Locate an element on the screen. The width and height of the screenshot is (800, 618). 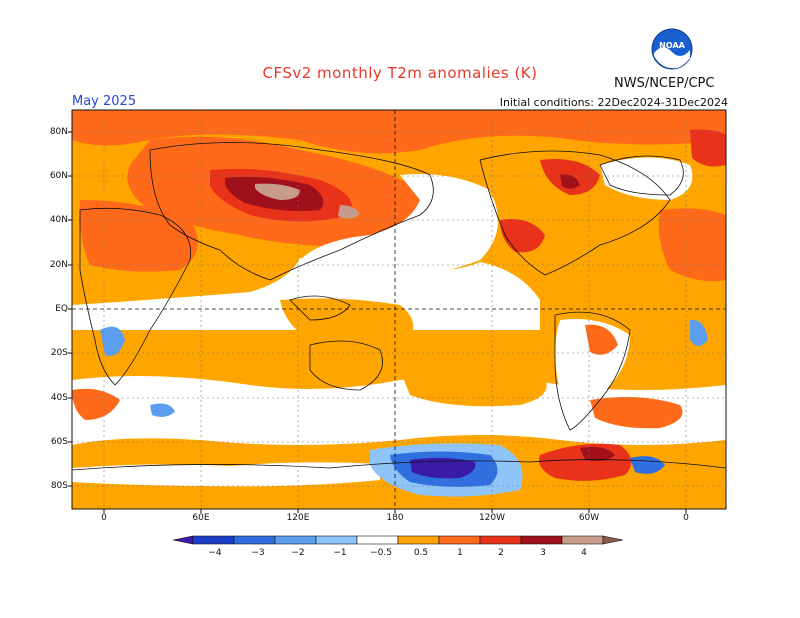
logo-text: NOAA is located at coordinates (672, 45).